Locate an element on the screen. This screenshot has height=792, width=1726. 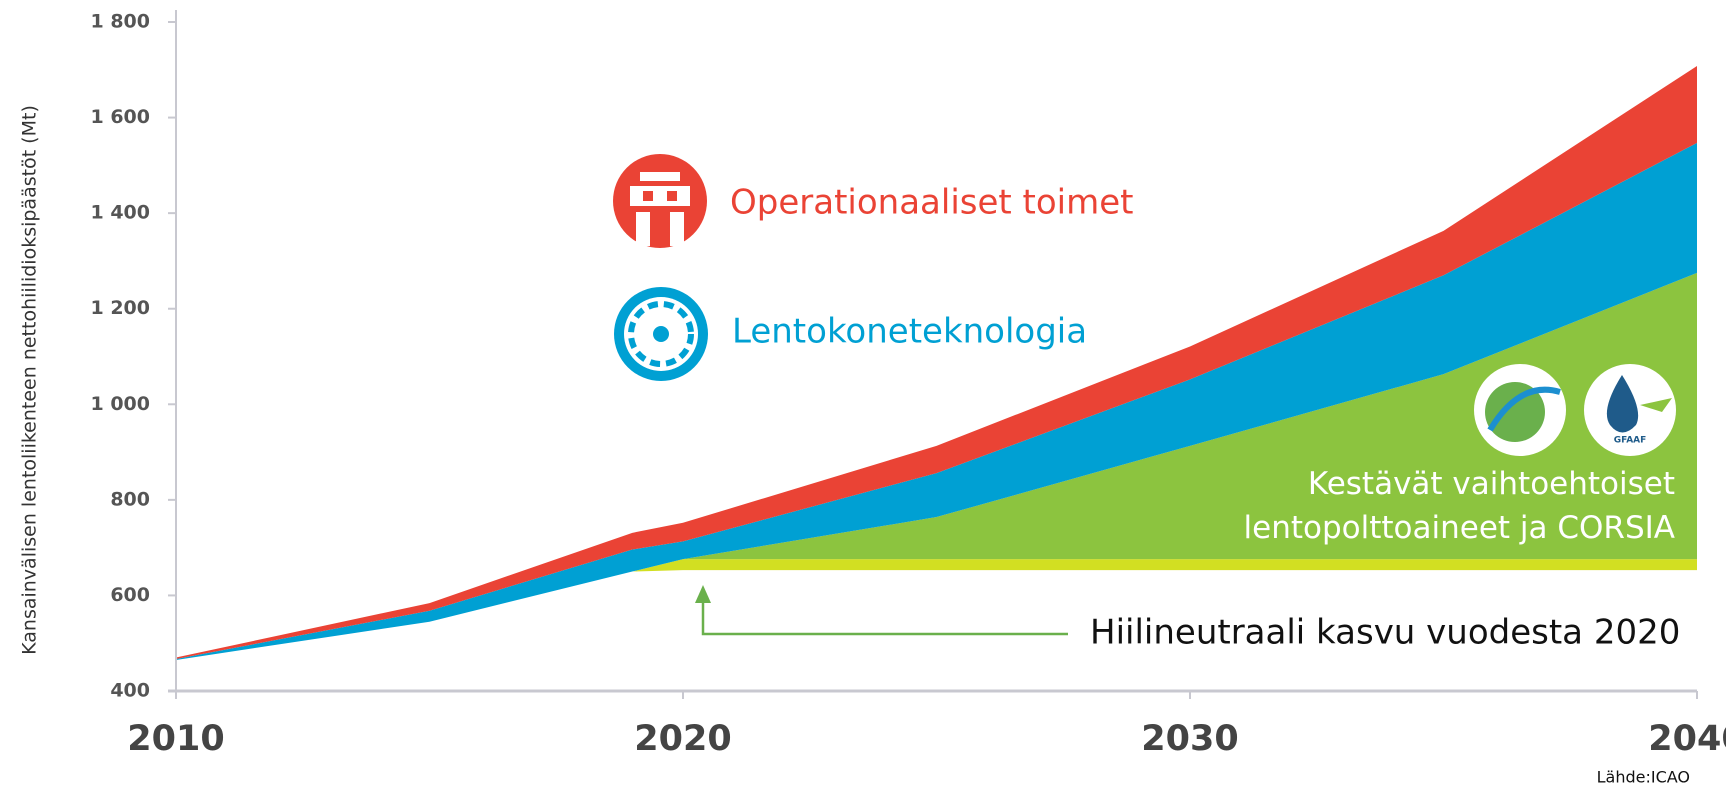
series-label: Operationaaliset toimet is located at coordinates (931, 203).